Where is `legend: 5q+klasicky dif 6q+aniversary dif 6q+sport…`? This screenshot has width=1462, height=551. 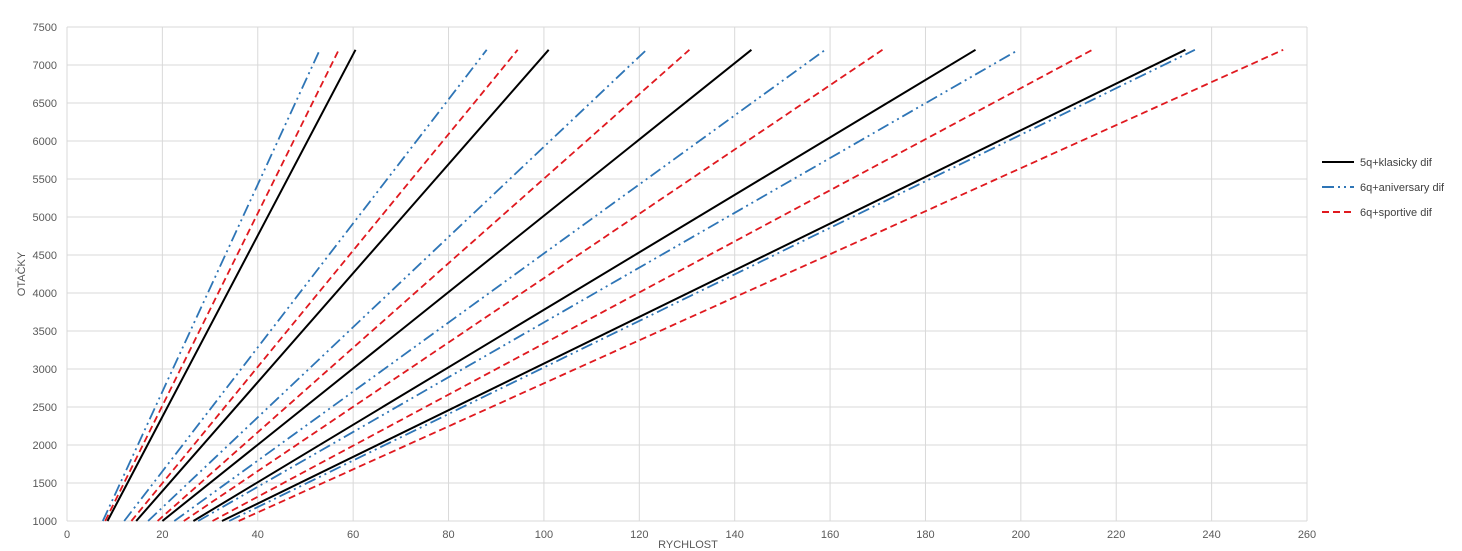 legend: 5q+klasicky dif 6q+aniversary dif 6q+sport… is located at coordinates (1383, 188).